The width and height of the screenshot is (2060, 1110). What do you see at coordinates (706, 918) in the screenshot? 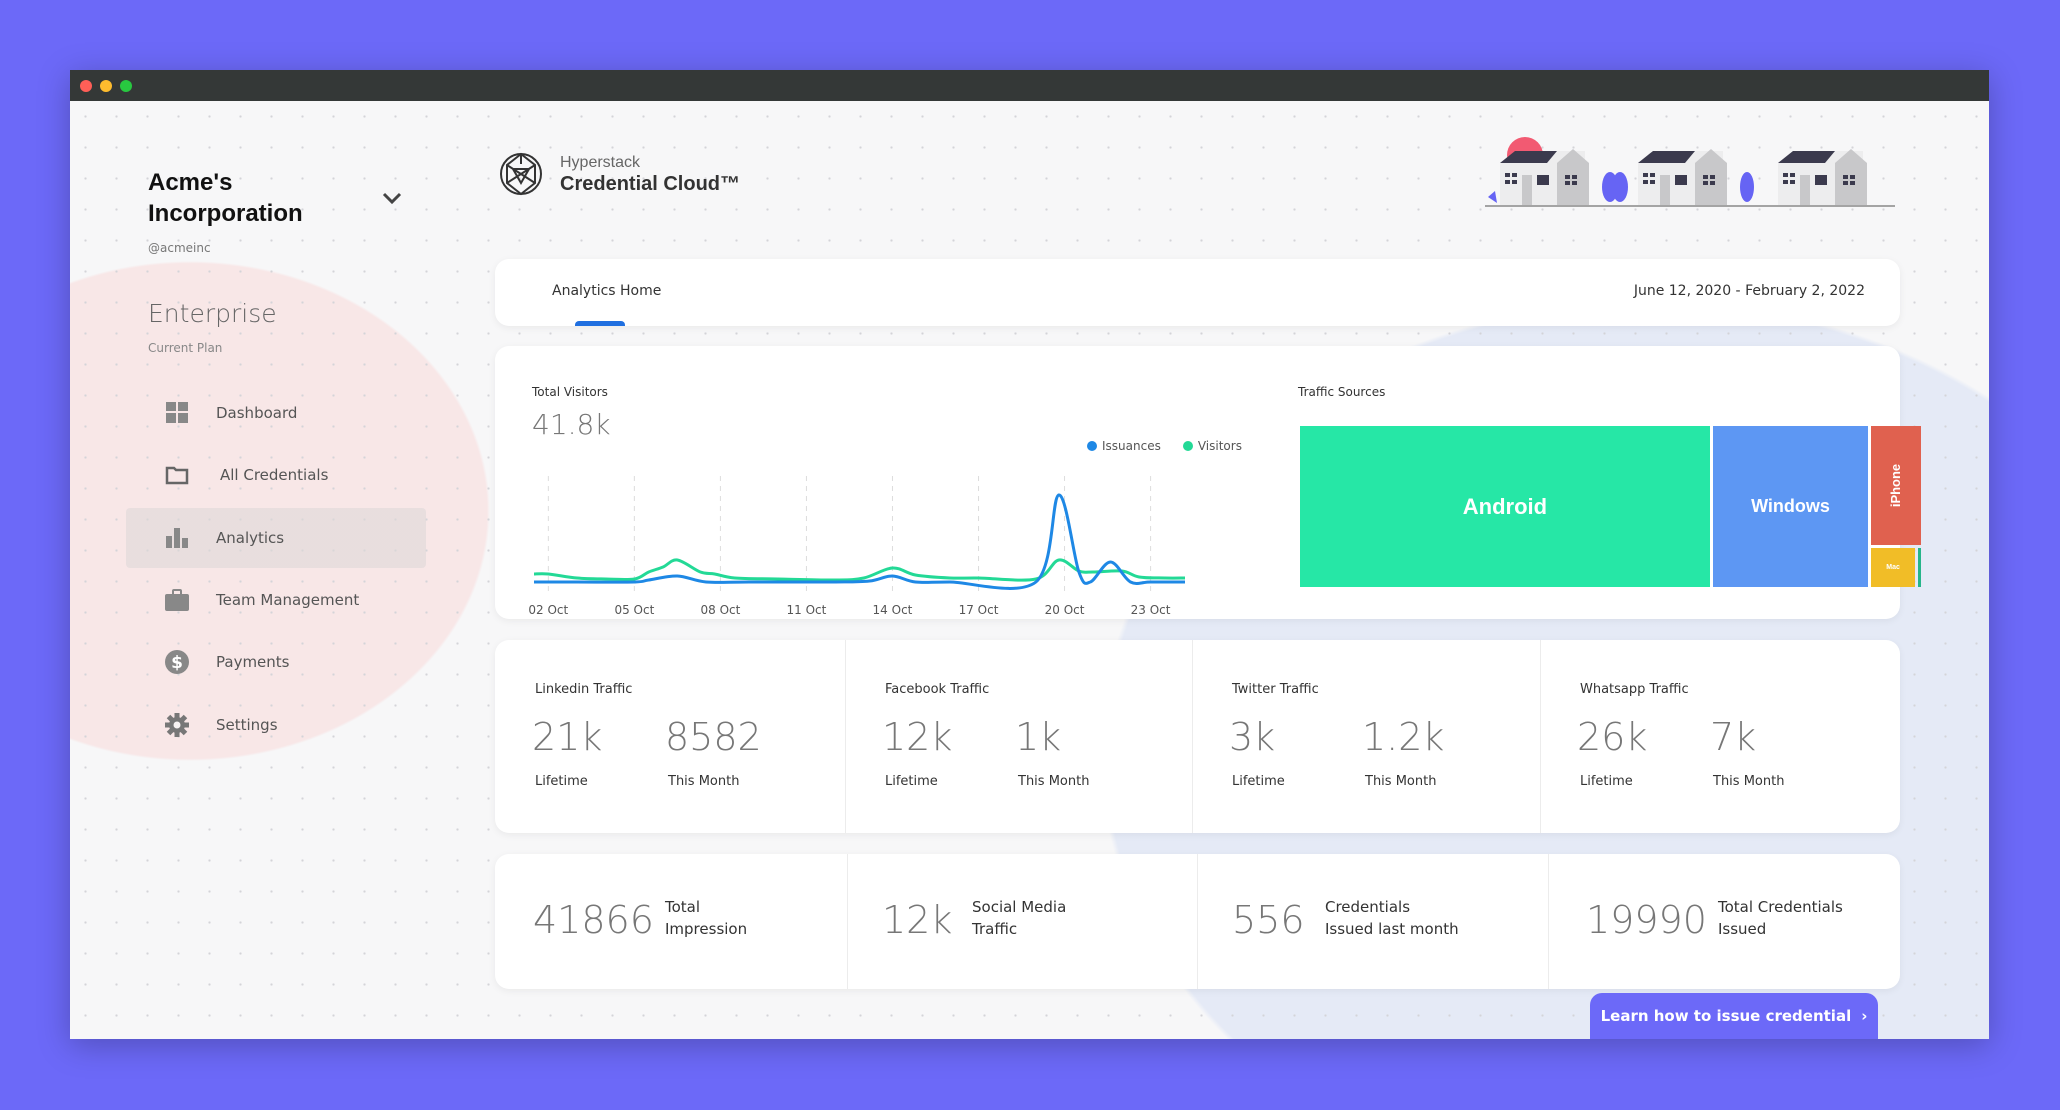
I see `stat-label: Total Impression` at bounding box center [706, 918].